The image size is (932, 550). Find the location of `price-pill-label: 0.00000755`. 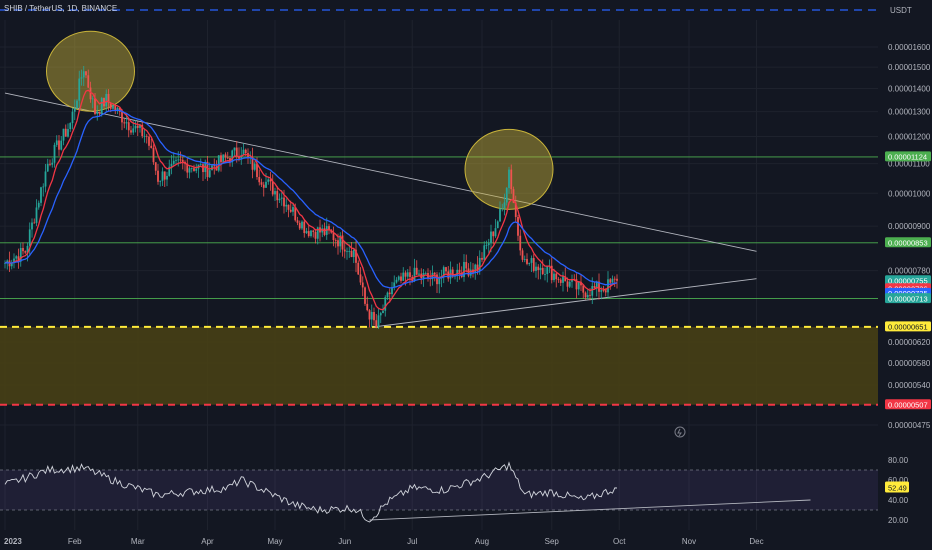

price-pill-label: 0.00000755 is located at coordinates (908, 281).